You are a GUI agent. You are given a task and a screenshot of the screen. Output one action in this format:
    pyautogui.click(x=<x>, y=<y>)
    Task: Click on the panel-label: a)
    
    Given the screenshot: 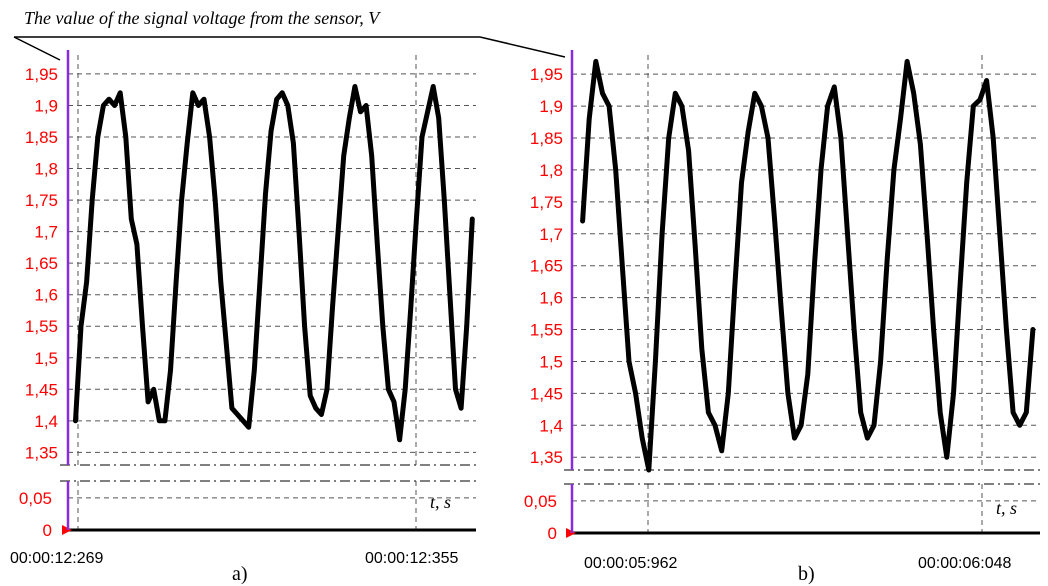 What is the action you would take?
    pyautogui.click(x=240, y=574)
    